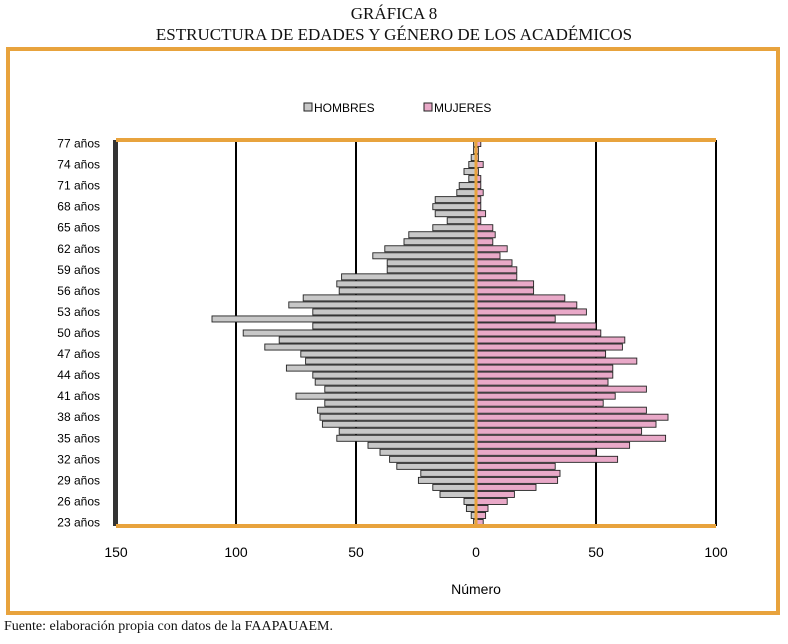 This screenshot has height=644, width=788. Describe the element at coordinates (78, 249) in the screenshot. I see `age-tick-label: 62 años` at that location.